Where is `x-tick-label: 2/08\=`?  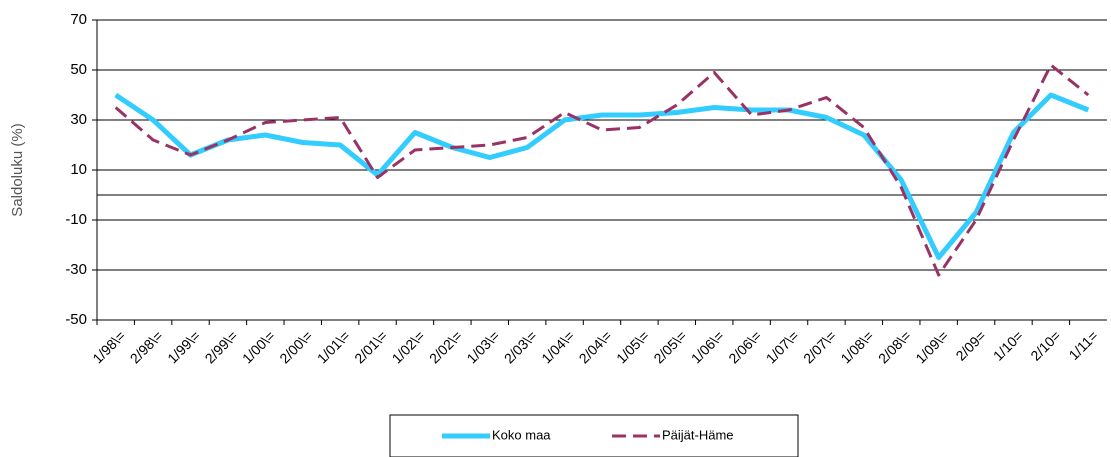 x-tick-label: 2/08\= is located at coordinates (894, 346).